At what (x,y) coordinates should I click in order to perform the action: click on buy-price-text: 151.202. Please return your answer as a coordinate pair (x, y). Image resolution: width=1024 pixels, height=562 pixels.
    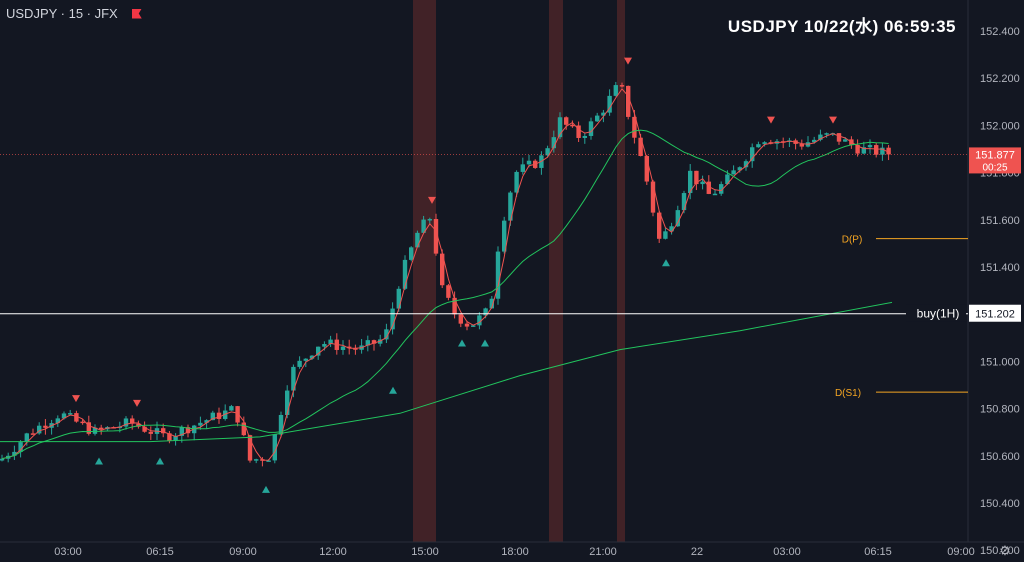
    Looking at the image, I should click on (995, 315).